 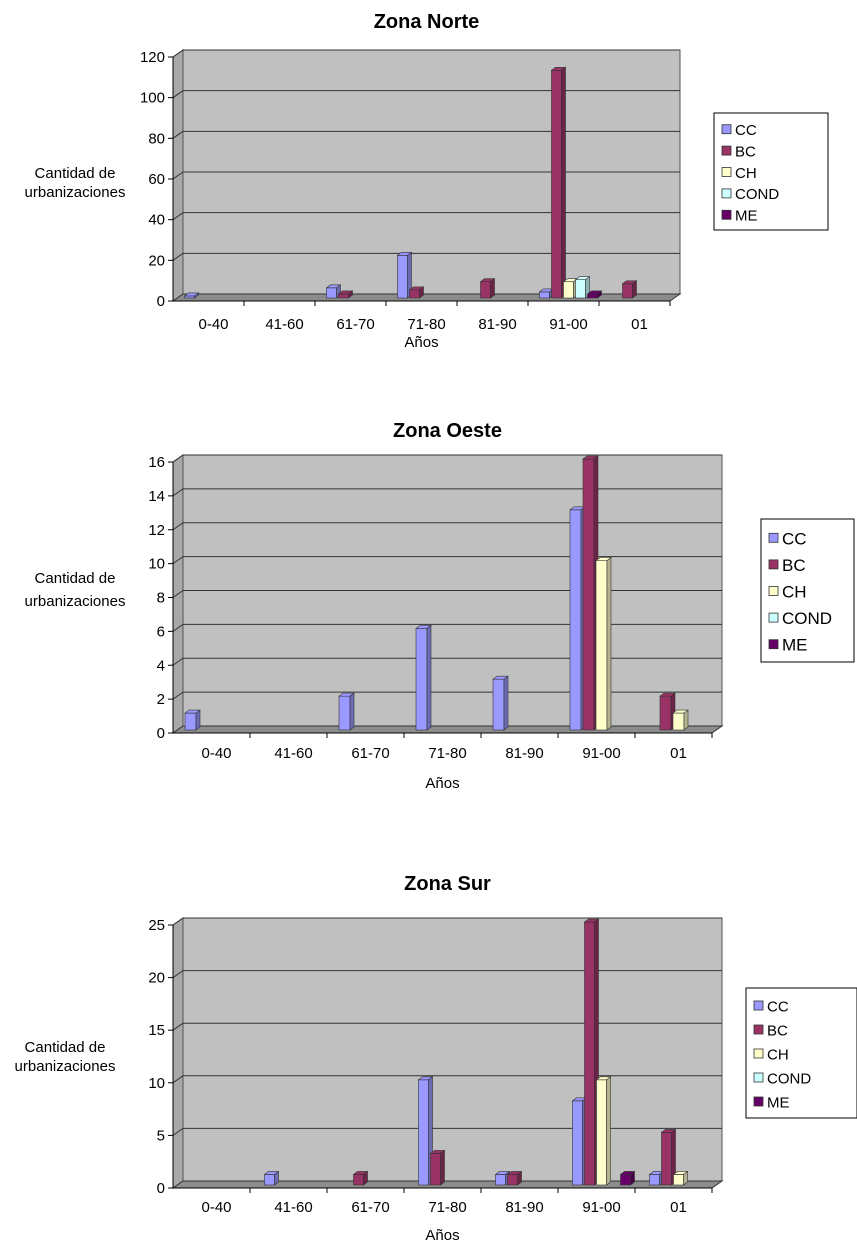 What do you see at coordinates (452, 1049) in the screenshot?
I see `plot-back-wall` at bounding box center [452, 1049].